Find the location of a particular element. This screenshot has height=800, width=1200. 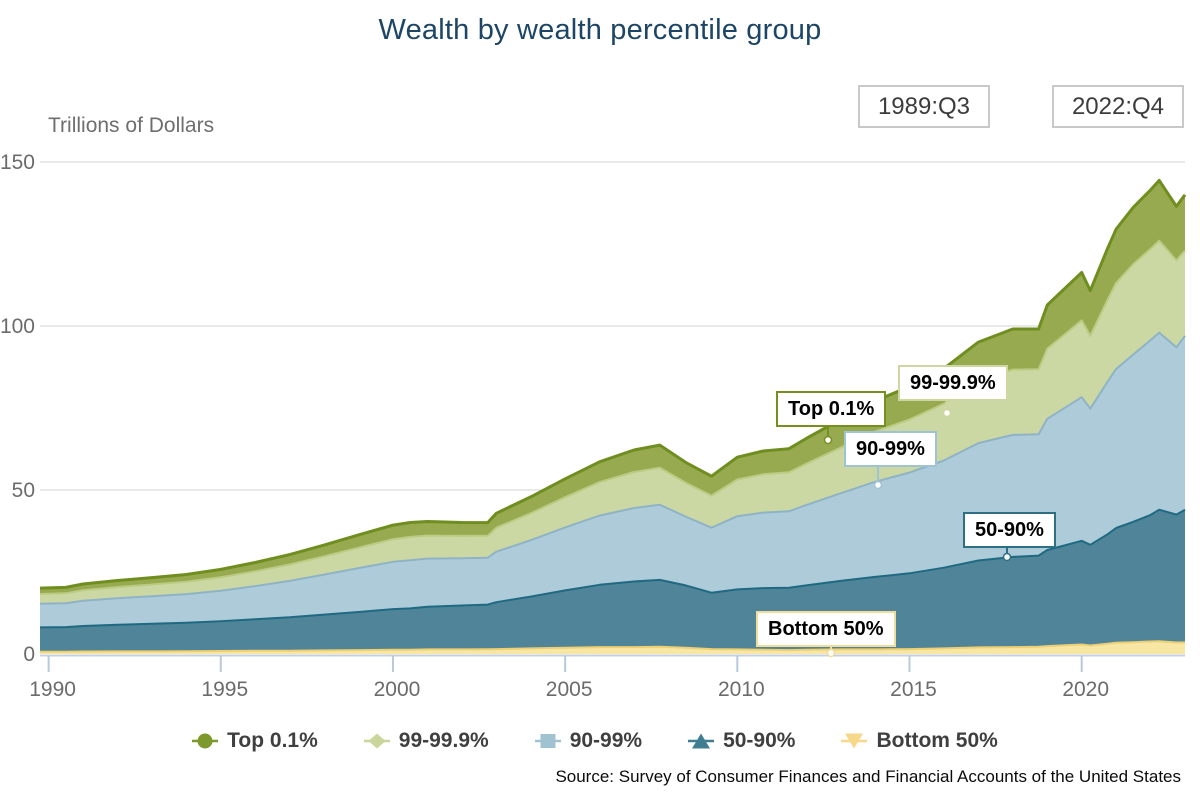

legend-item-bottom-50: Bottom 50% is located at coordinates (919, 741).